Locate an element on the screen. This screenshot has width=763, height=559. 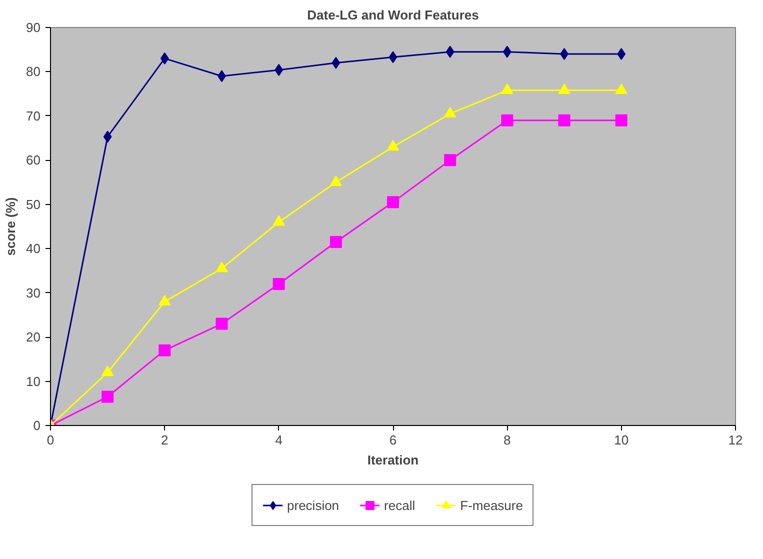
x-tick-label: 2 is located at coordinates (164, 440).